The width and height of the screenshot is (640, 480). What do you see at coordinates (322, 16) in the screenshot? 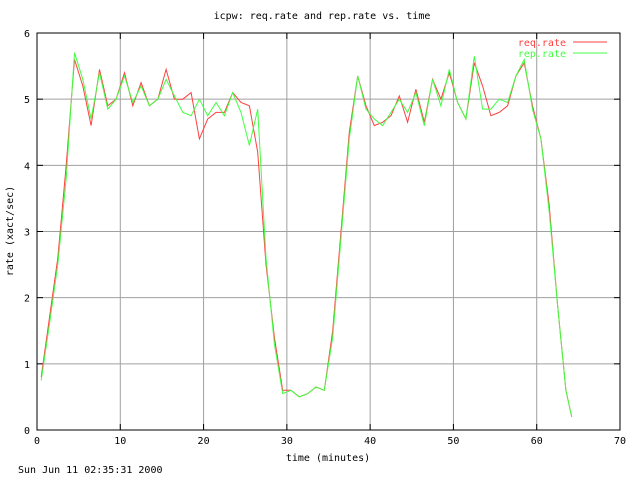
I see `chart-title: icpw: req.rate and rep.rate vs. time` at bounding box center [322, 16].